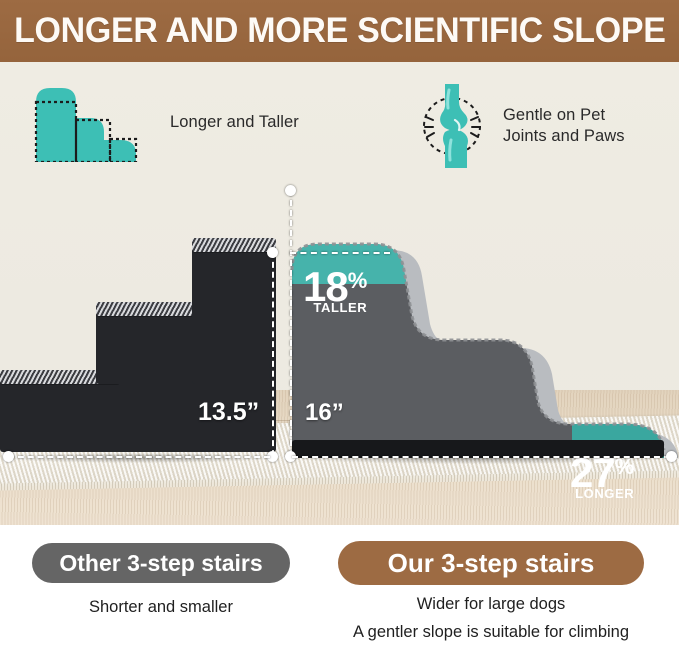 Image resolution: width=679 pixels, height=657 pixels. What do you see at coordinates (340, 253) in the screenshot?
I see `measure-line-taller-offset` at bounding box center [340, 253].